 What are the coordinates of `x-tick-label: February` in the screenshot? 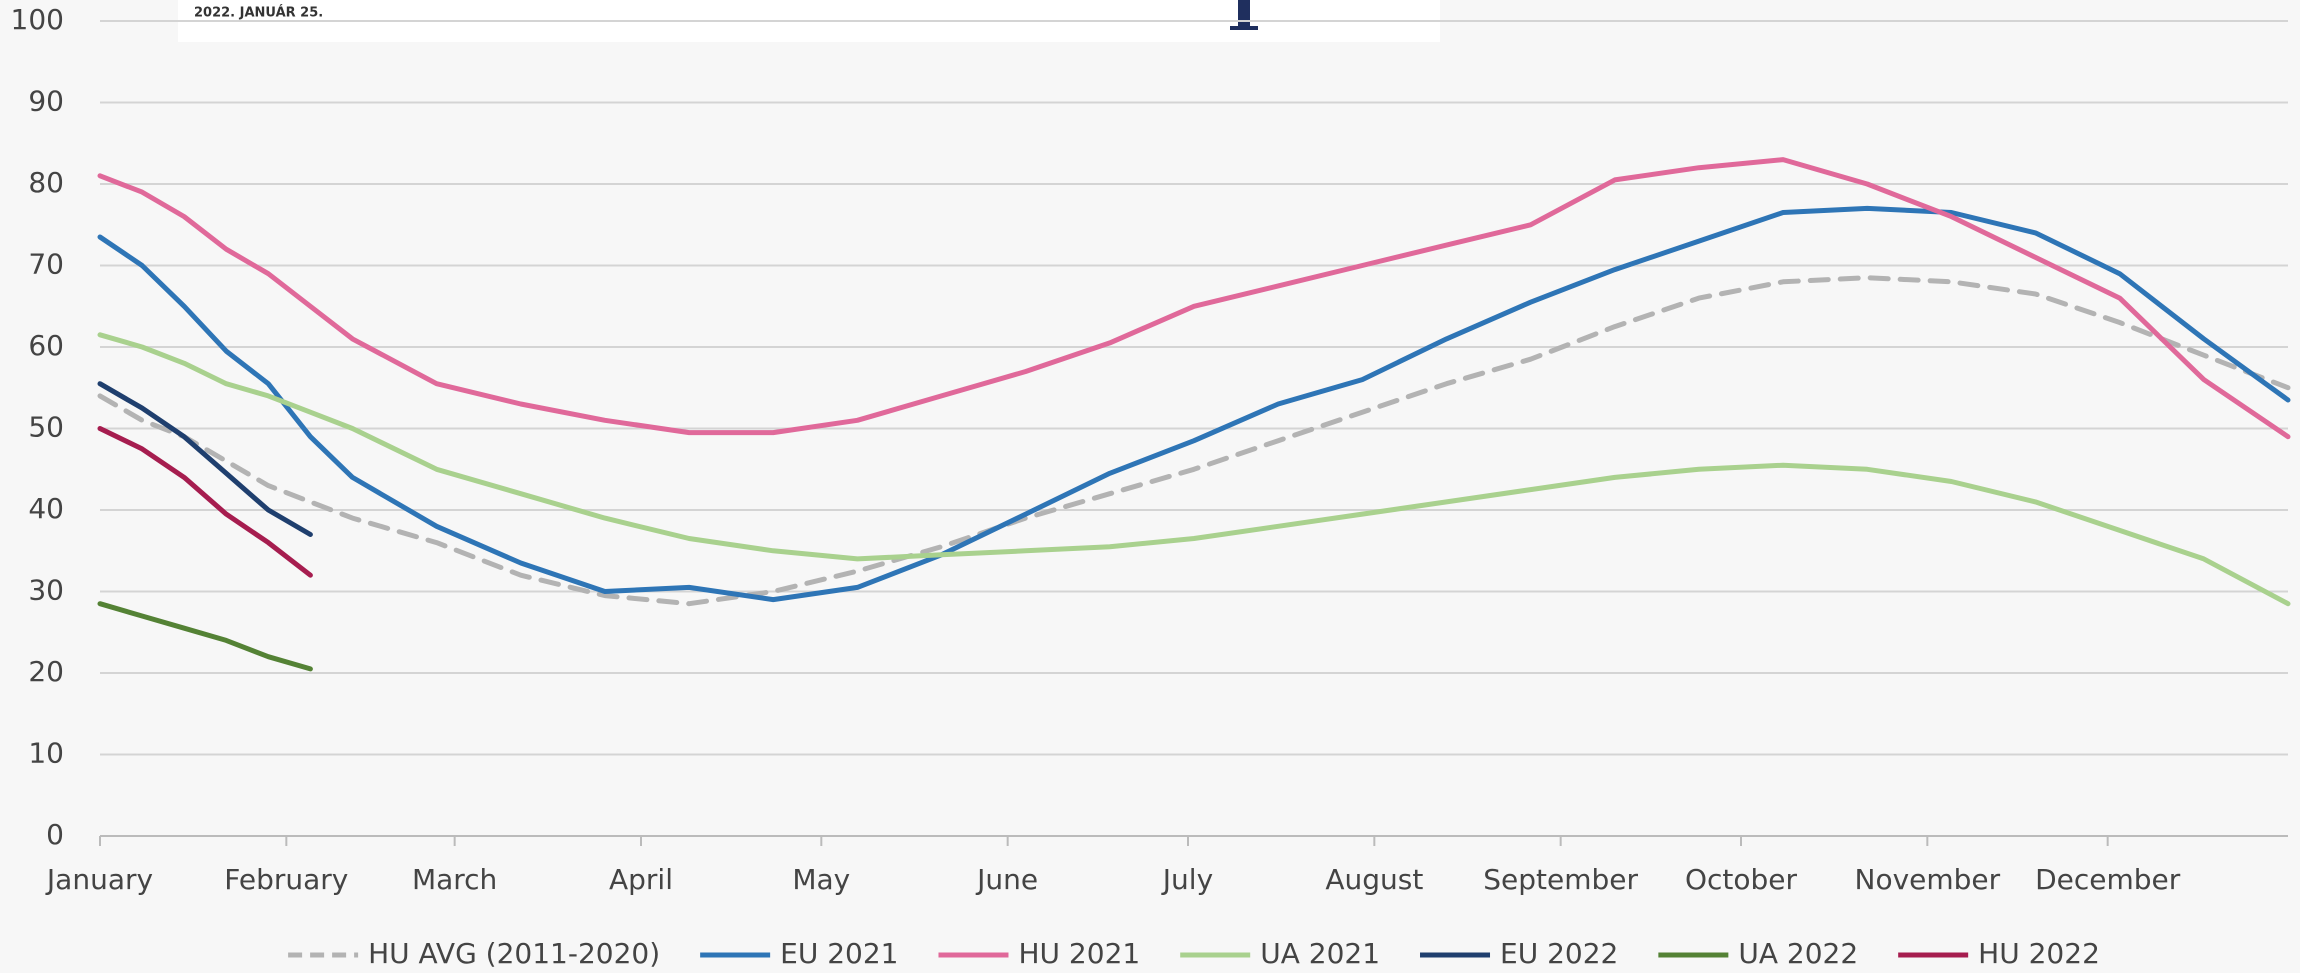 It's located at (286, 879).